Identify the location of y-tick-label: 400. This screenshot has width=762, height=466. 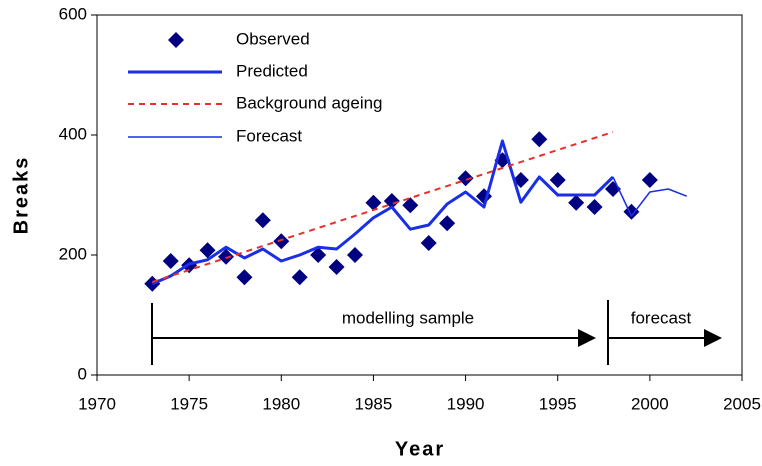
(73, 133).